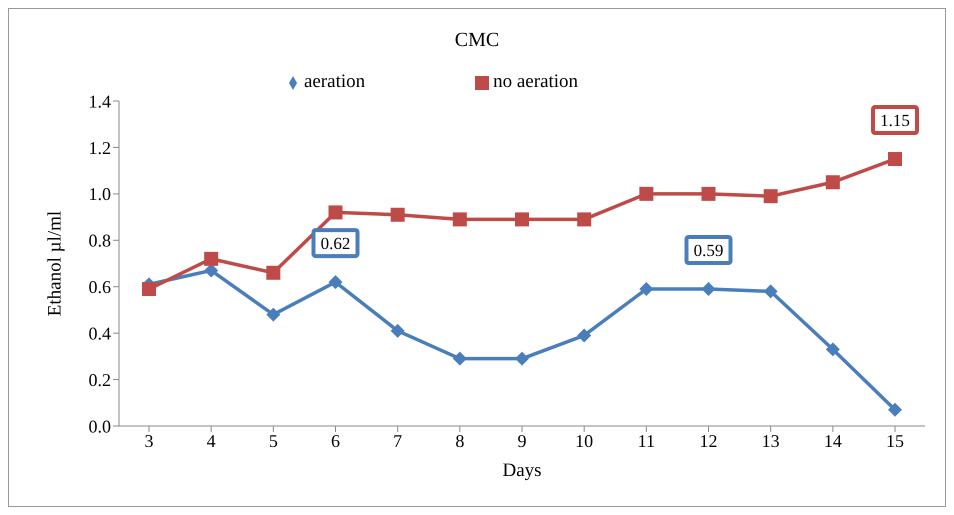 The height and width of the screenshot is (515, 954). What do you see at coordinates (709, 250) in the screenshot?
I see `data-label: 0.59` at bounding box center [709, 250].